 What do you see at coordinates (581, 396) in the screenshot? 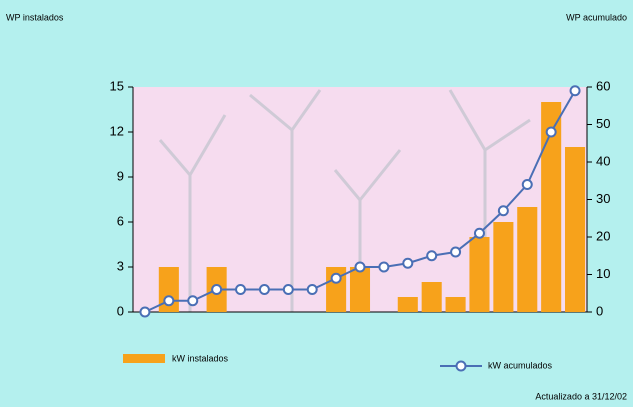
I see `note: Actualizado a 31/12/02` at bounding box center [581, 396].